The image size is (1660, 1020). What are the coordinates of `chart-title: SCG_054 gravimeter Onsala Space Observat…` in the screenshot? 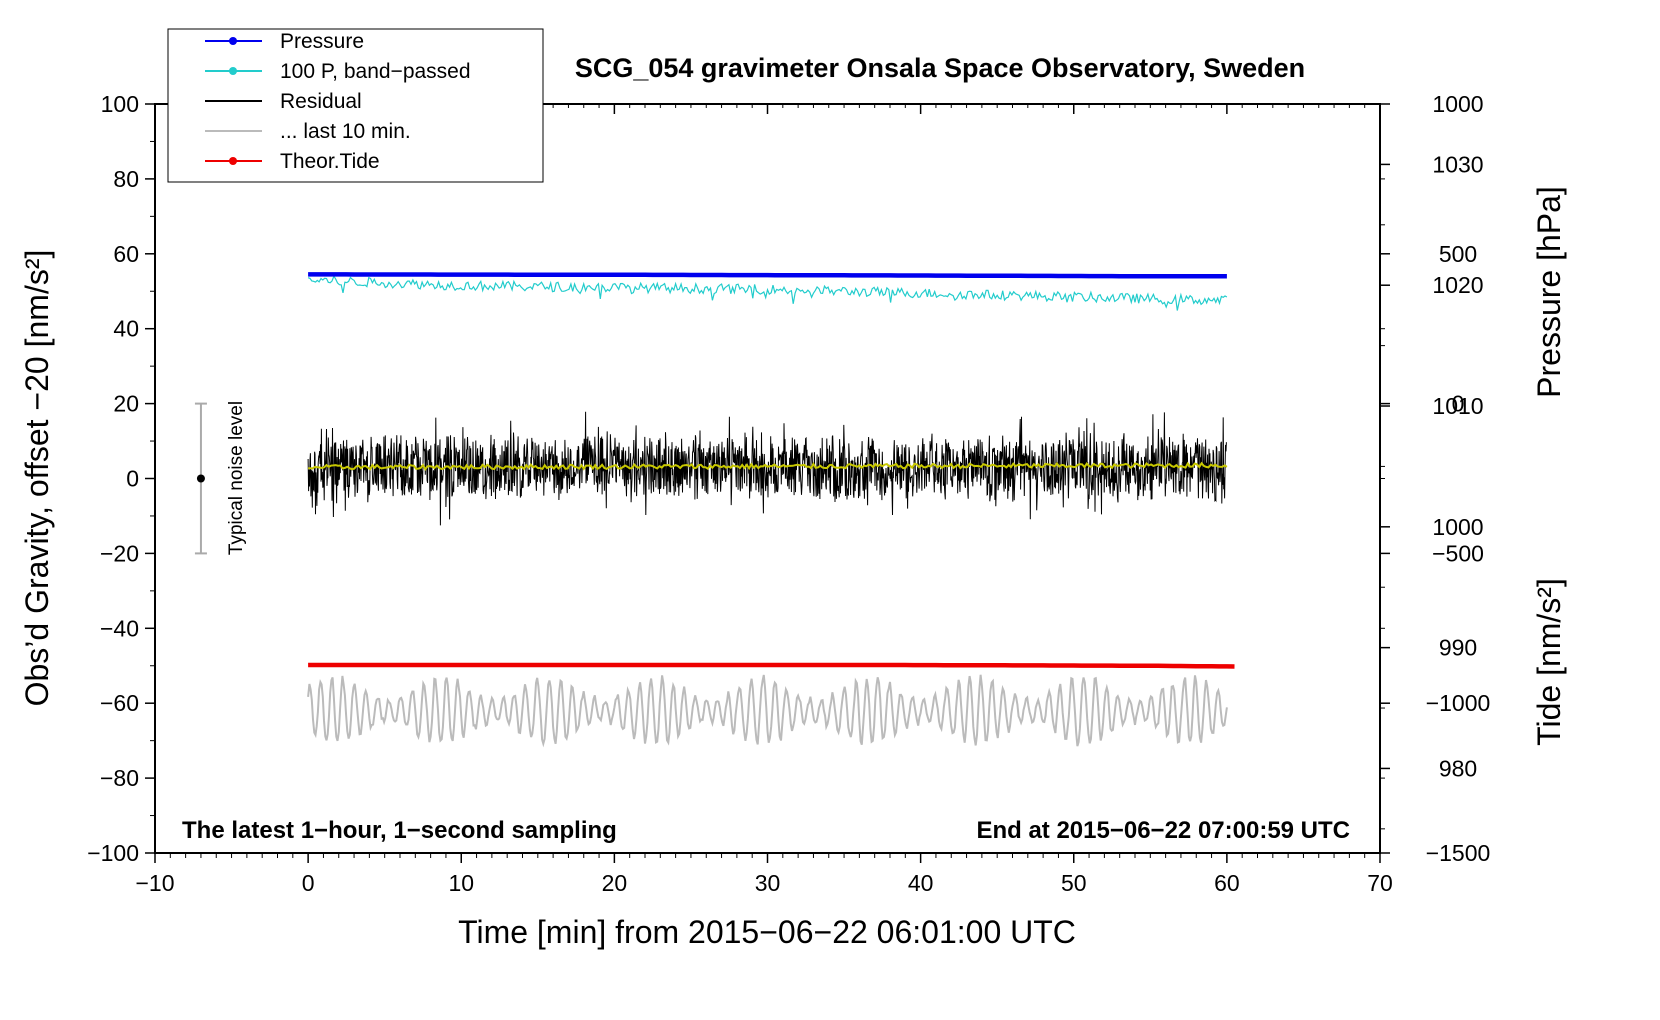 It's located at (940, 68).